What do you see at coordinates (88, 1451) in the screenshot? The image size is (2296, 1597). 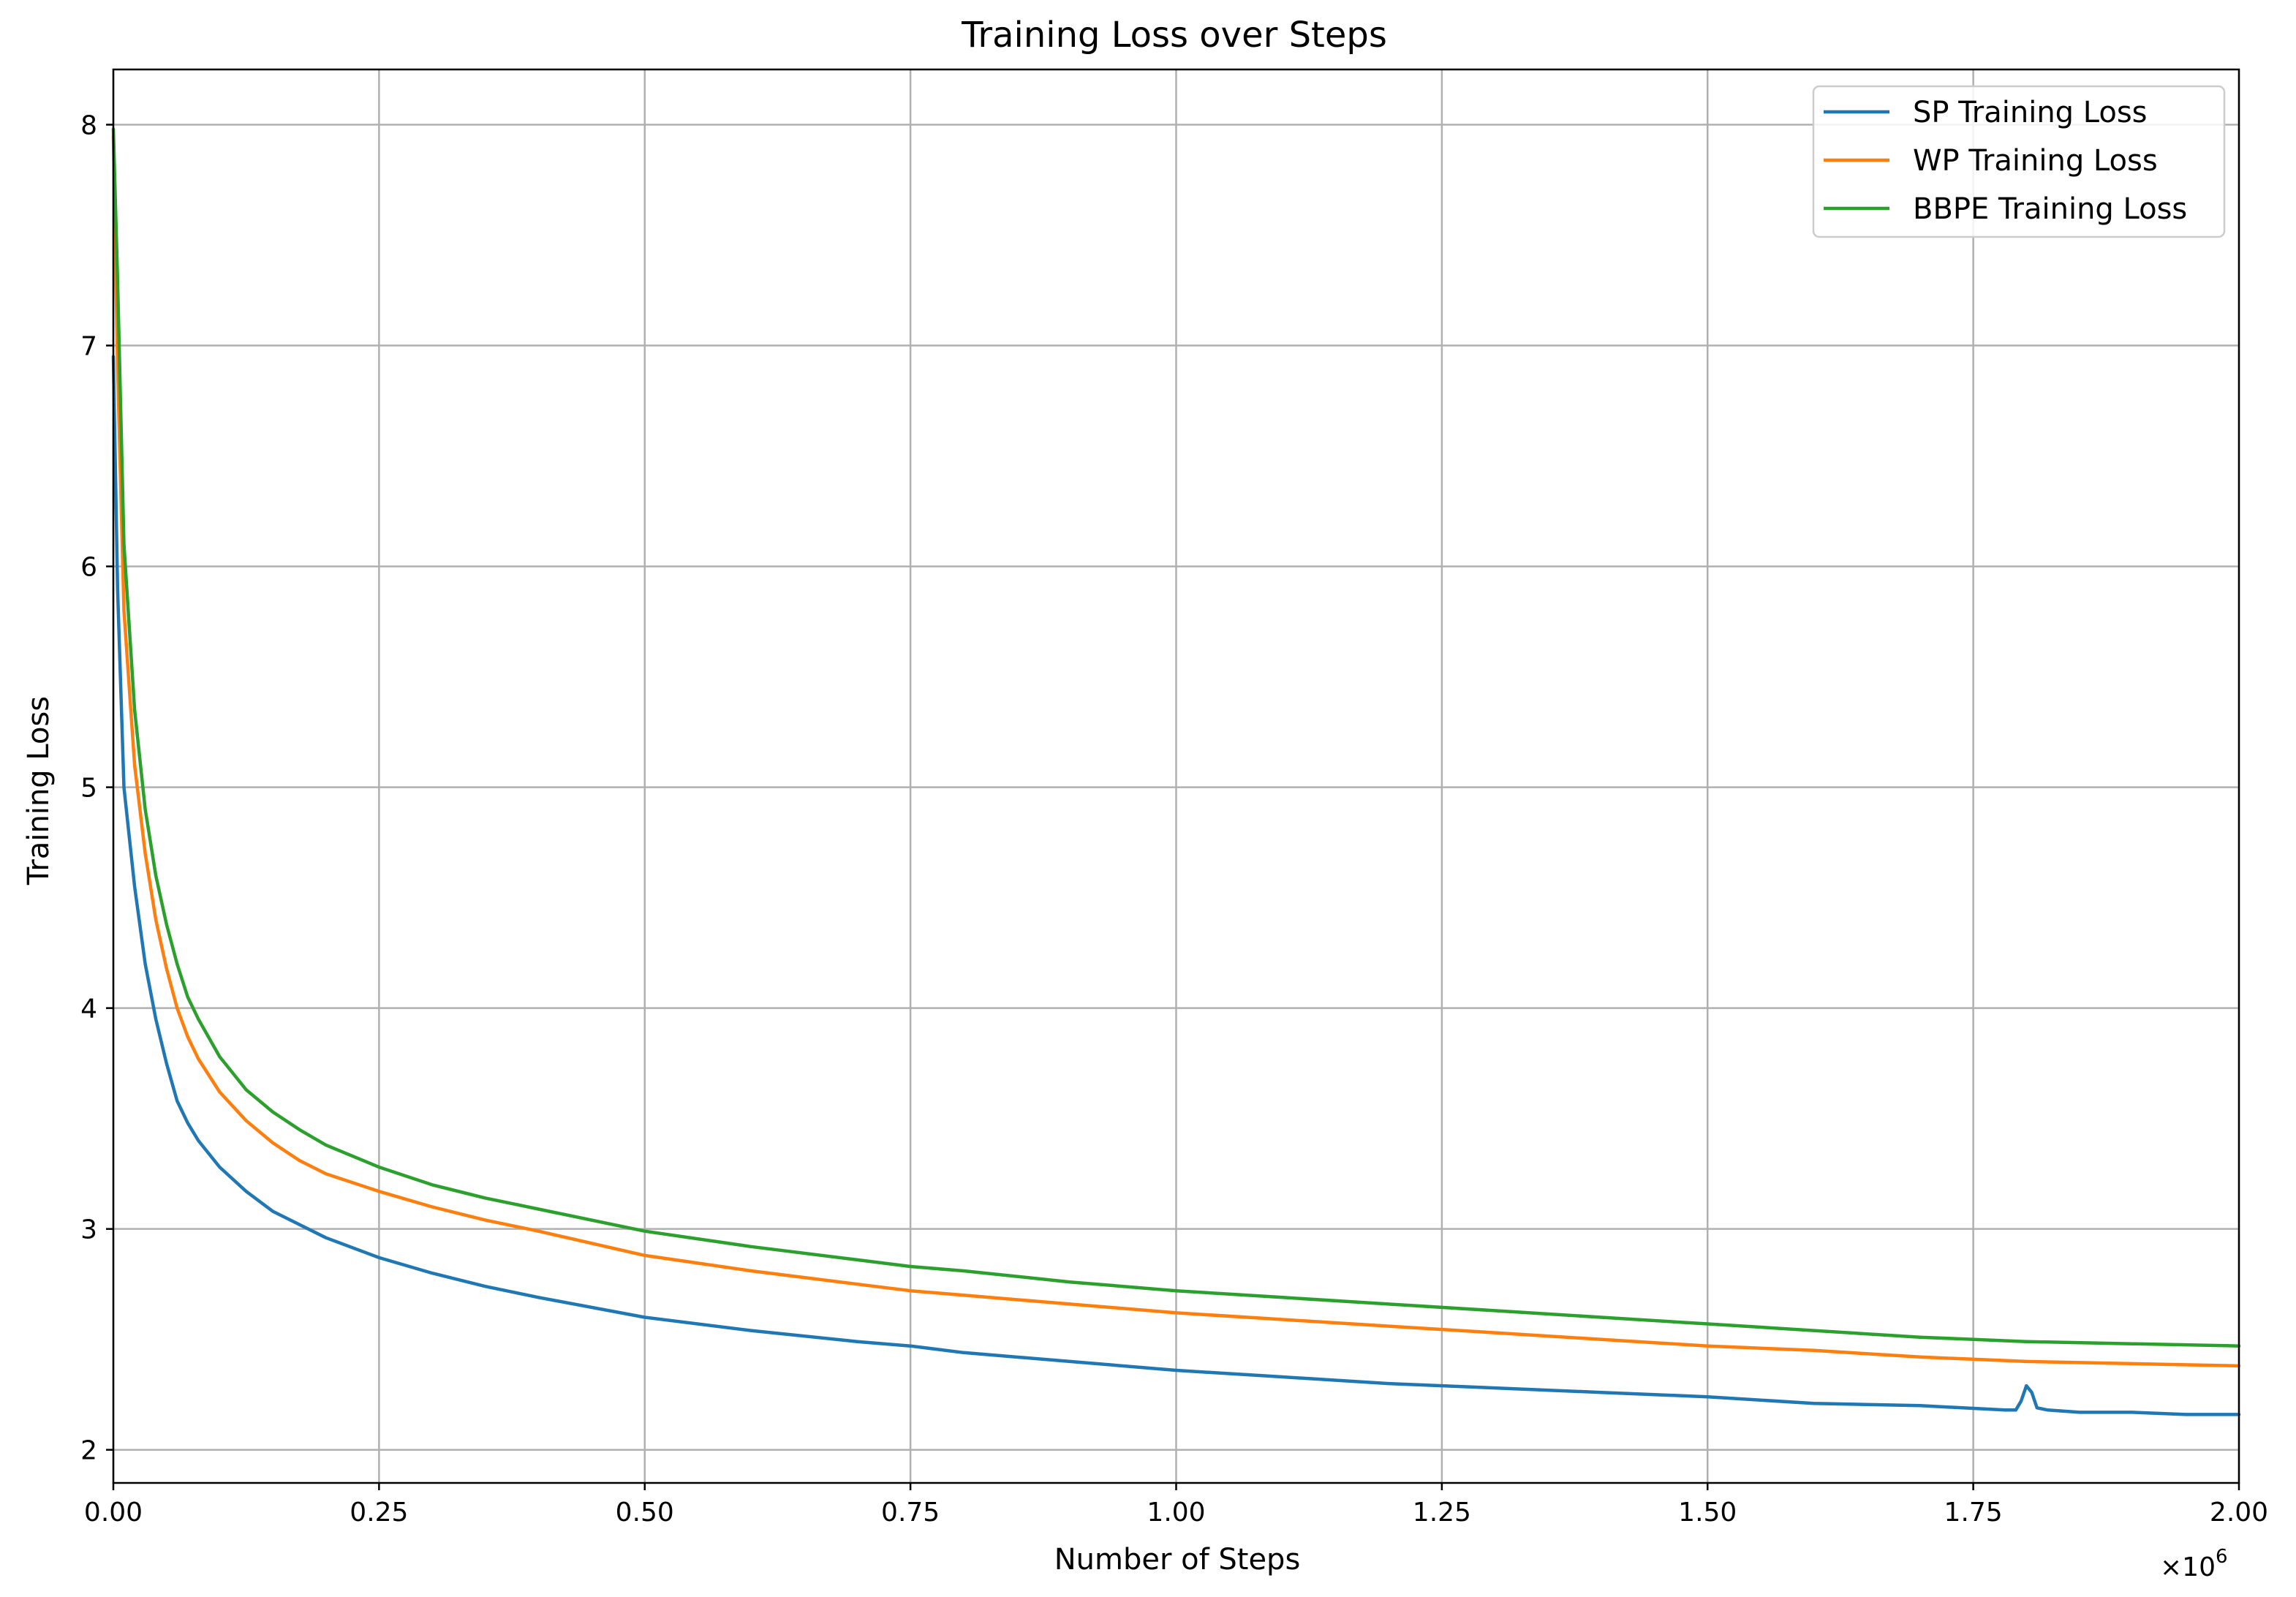 I see `y-tick-label: 2` at bounding box center [88, 1451].